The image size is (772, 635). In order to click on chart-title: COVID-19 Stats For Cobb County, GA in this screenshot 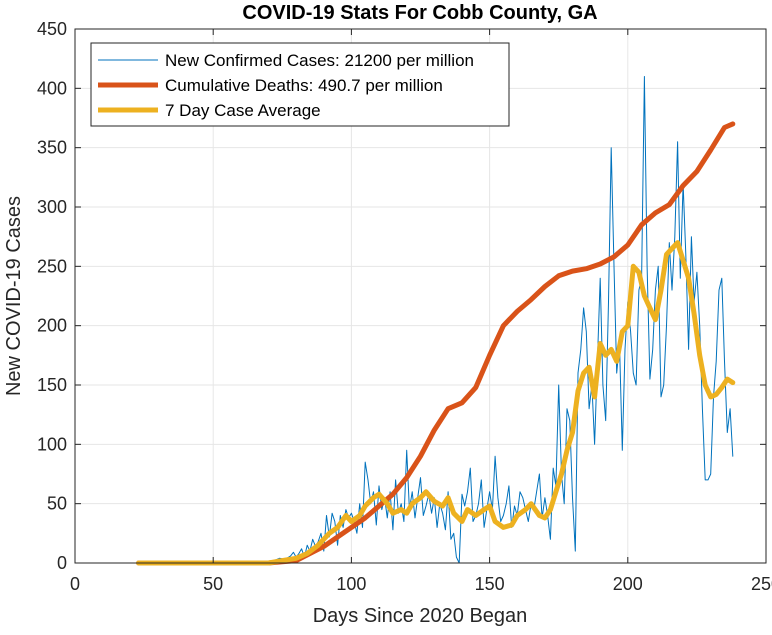, I will do `click(419, 13)`.